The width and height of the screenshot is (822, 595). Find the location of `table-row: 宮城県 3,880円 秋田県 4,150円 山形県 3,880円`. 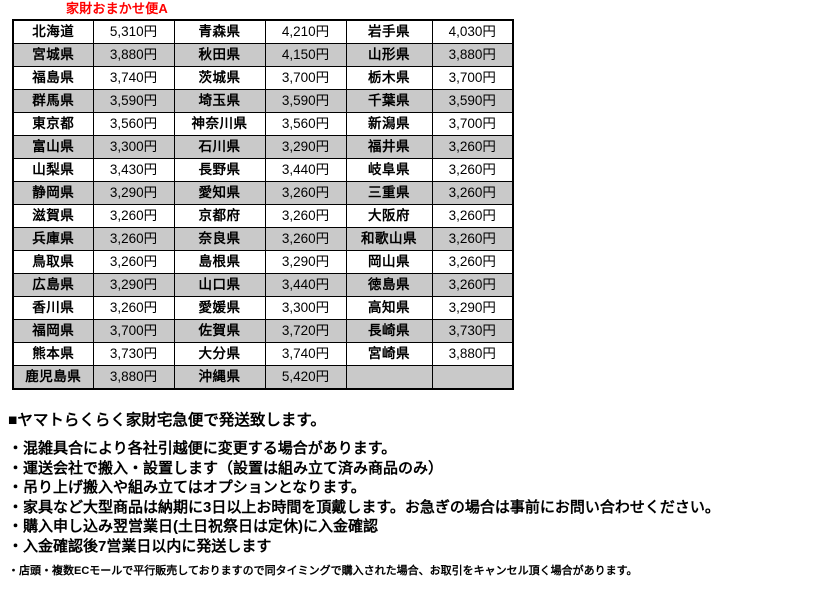

table-row: 宮城県 3,880円 秋田県 4,150円 山形県 3,880円 is located at coordinates (263, 55).